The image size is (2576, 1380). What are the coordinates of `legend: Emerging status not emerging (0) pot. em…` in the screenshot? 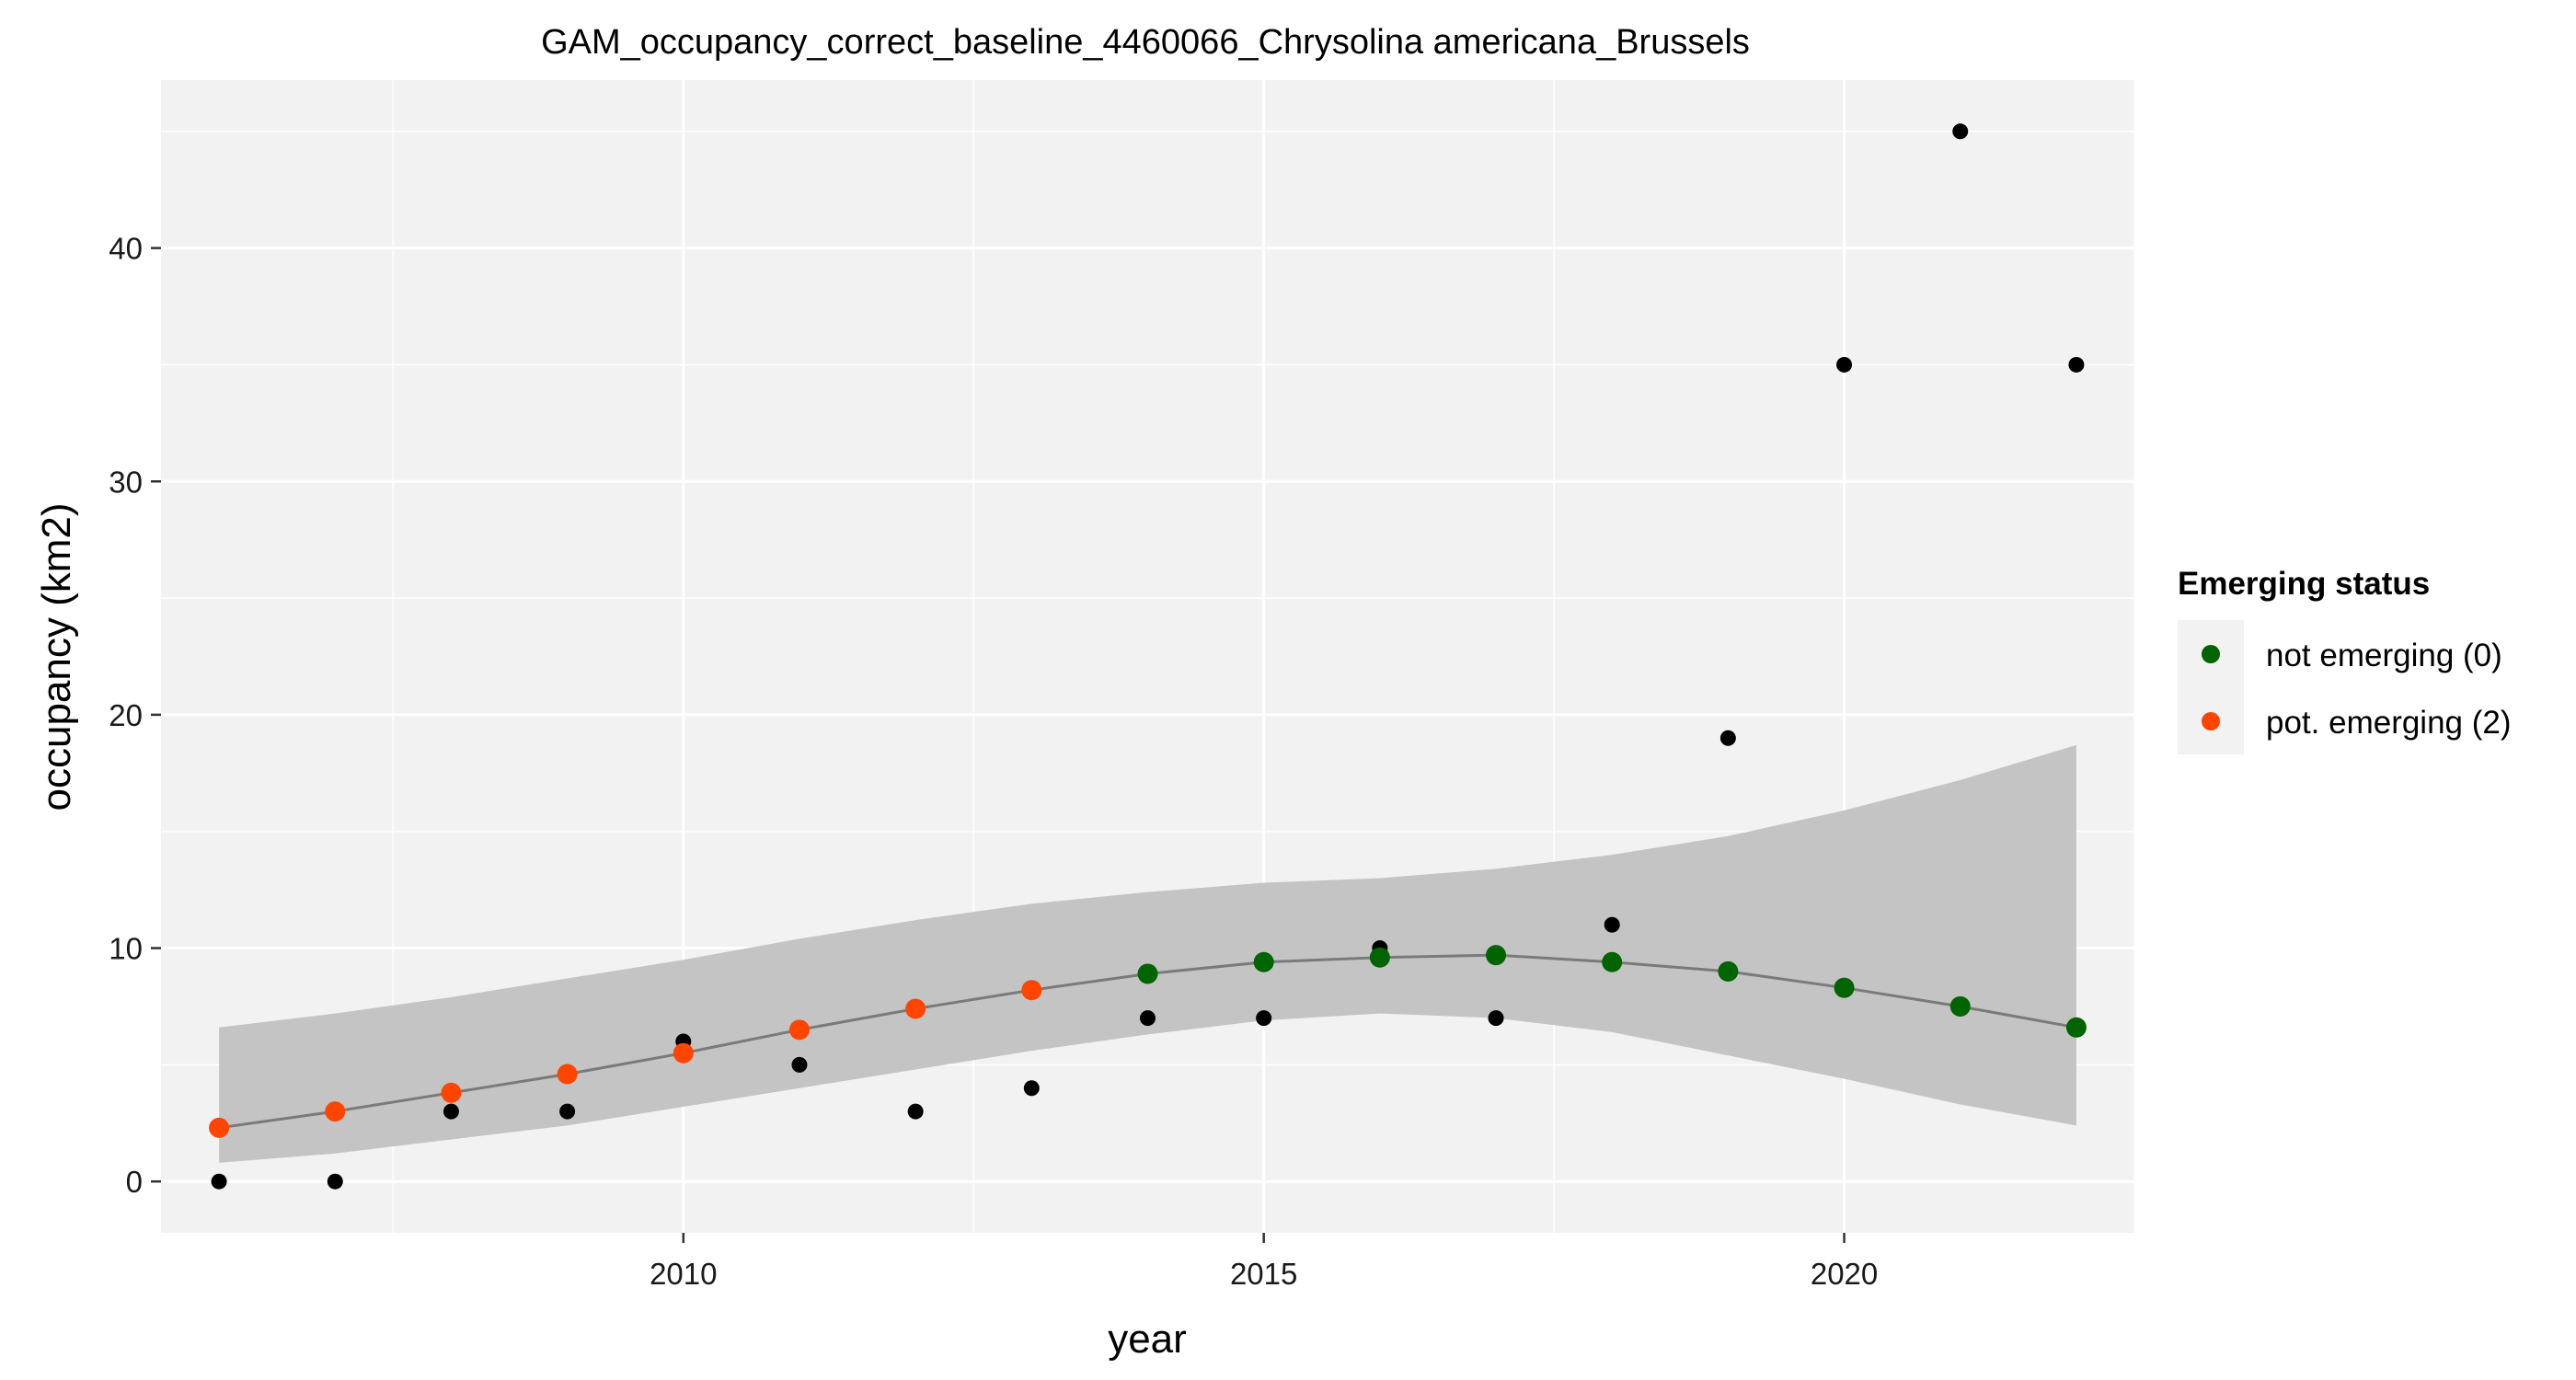 It's located at (2345, 660).